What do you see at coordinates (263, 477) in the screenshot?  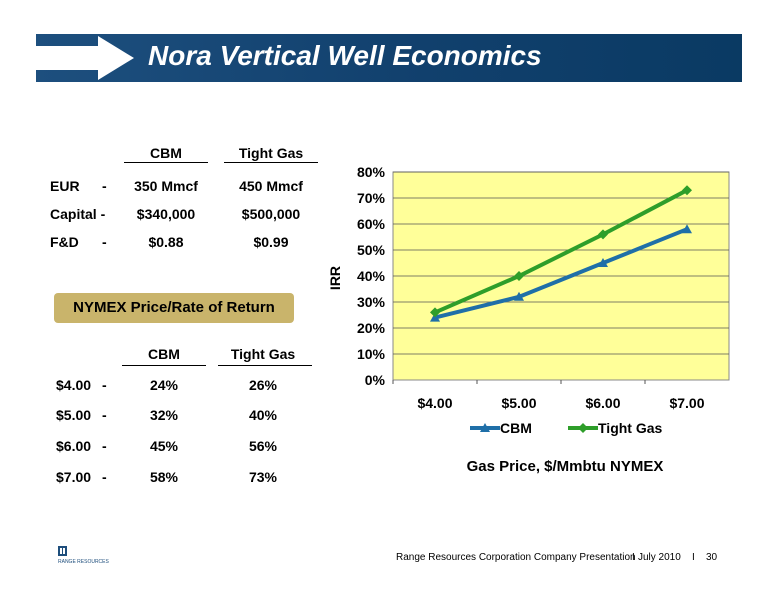 I see `table2-cell-tight-gas: 73%` at bounding box center [263, 477].